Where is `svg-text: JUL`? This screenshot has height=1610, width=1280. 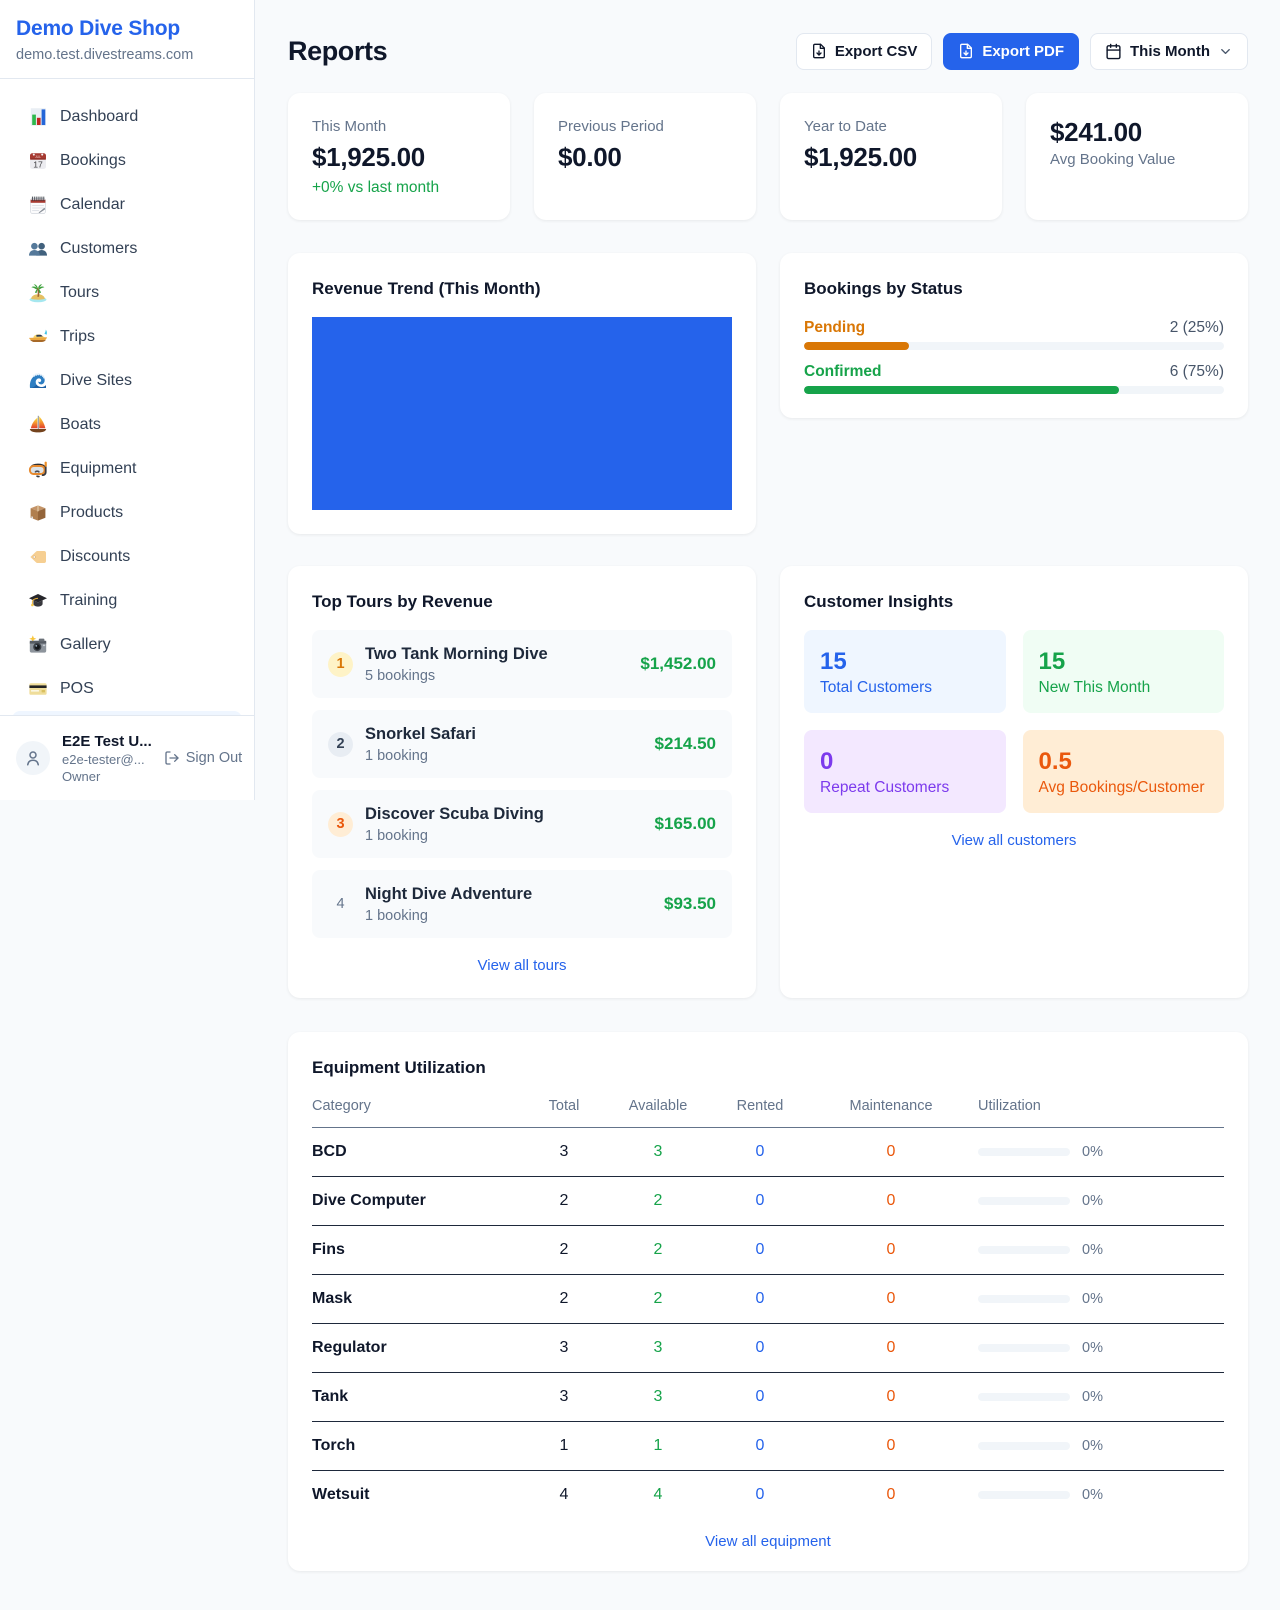 svg-text: JUL is located at coordinates (38, 157).